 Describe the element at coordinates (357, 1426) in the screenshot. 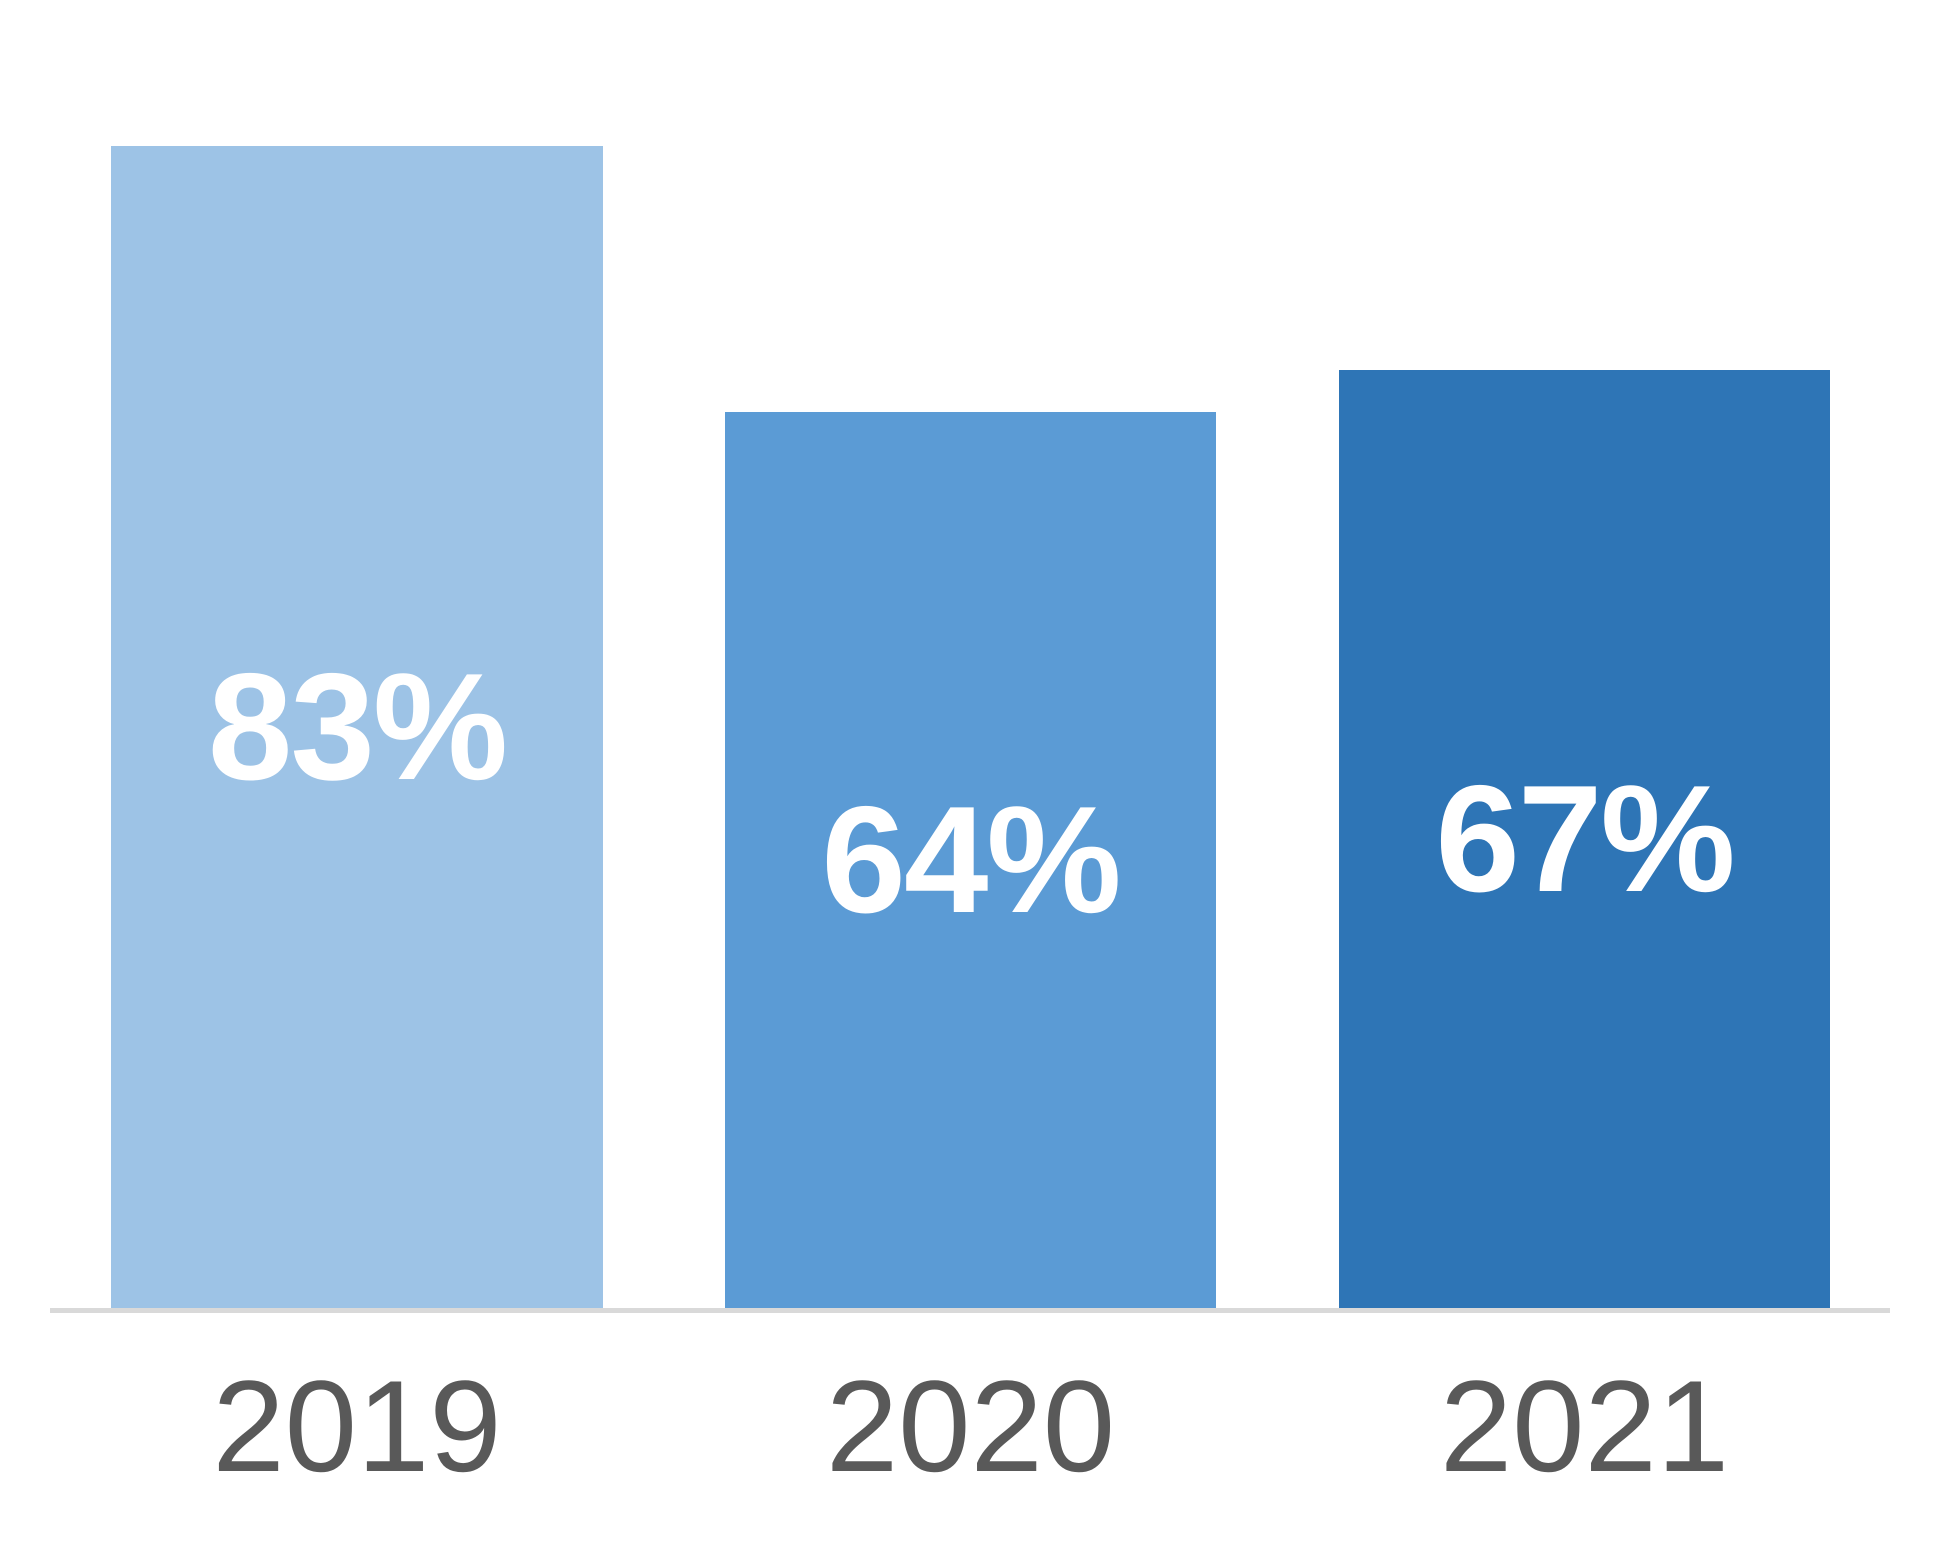

I see `x-tick-label-2019: 2019` at that location.